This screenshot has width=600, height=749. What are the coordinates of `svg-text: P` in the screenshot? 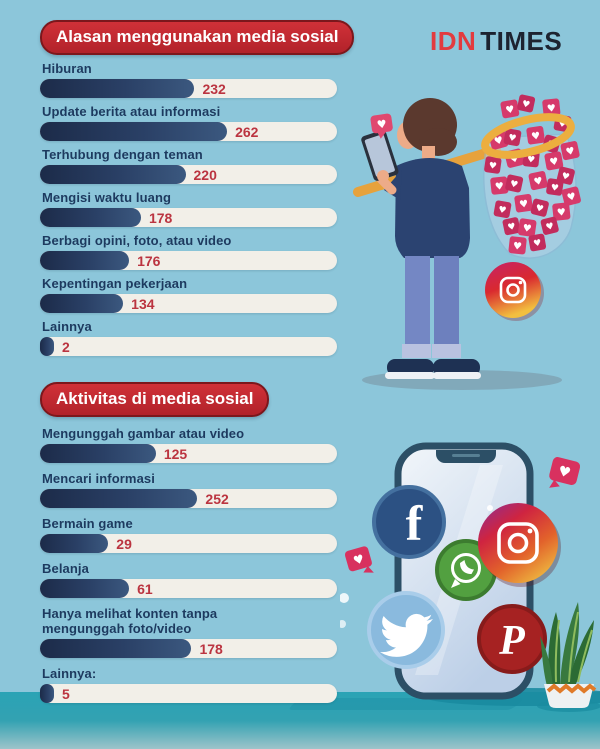 It's located at (511, 641).